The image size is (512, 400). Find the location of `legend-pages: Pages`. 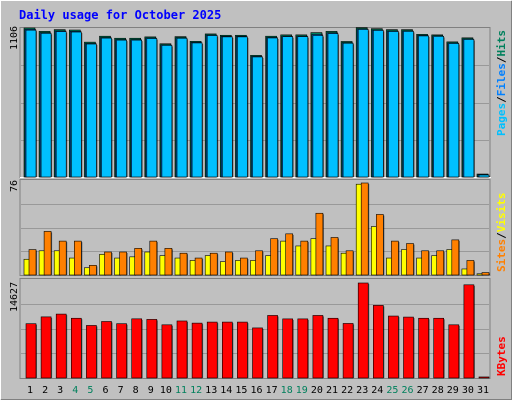

legend-pages: Pages is located at coordinates (501, 119).